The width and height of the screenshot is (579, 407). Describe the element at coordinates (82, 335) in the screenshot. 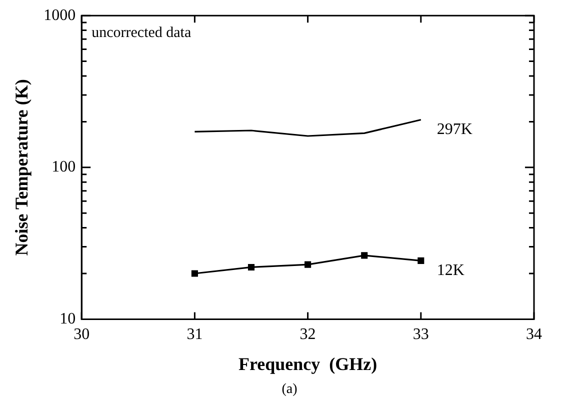

I see `x-tick-label: 30` at that location.